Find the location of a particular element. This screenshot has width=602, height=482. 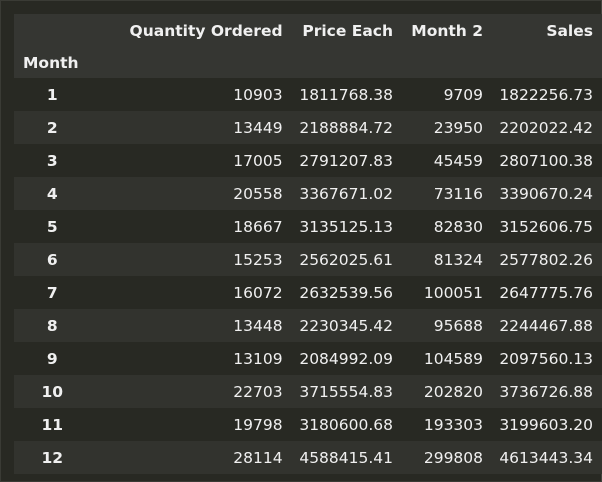

row-index: 12 is located at coordinates (52, 457).